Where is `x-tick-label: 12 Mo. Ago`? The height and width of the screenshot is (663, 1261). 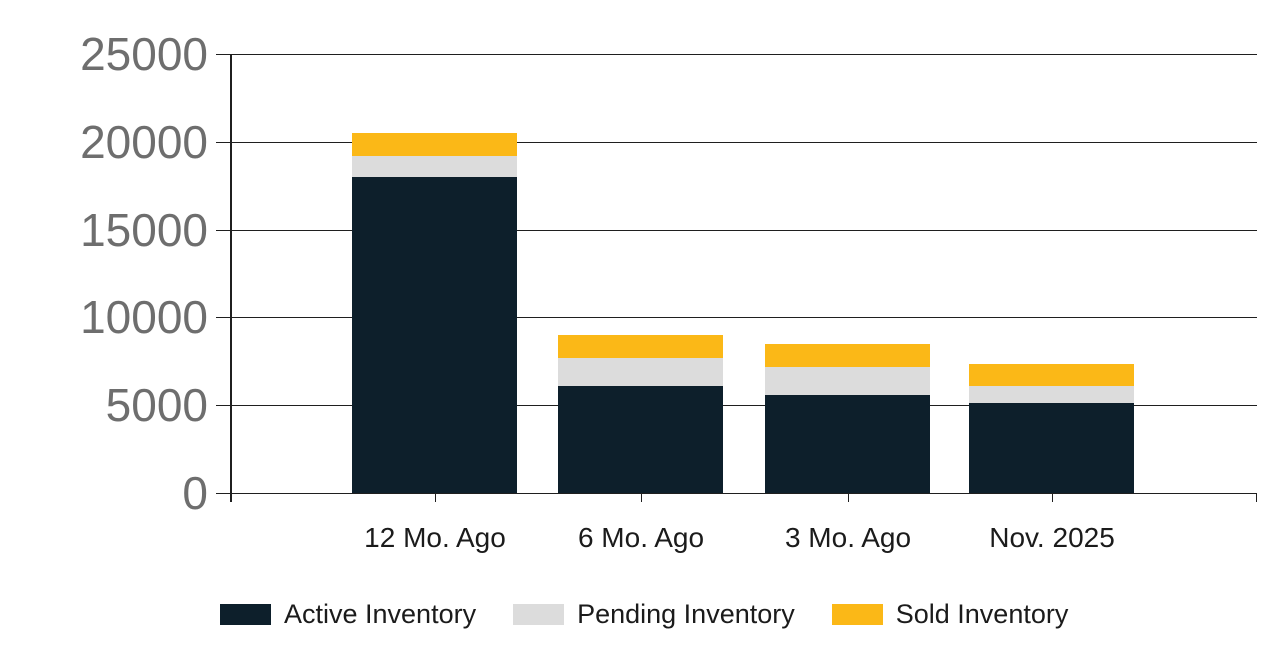
x-tick-label: 12 Mo. Ago is located at coordinates (435, 537).